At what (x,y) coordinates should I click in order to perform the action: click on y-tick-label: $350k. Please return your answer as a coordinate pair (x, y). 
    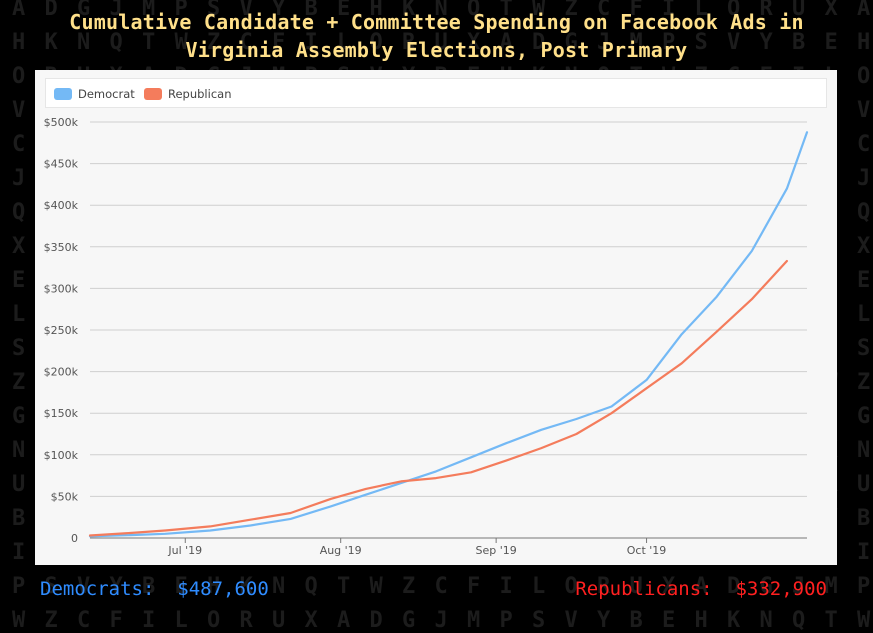
    Looking at the image, I should click on (61, 247).